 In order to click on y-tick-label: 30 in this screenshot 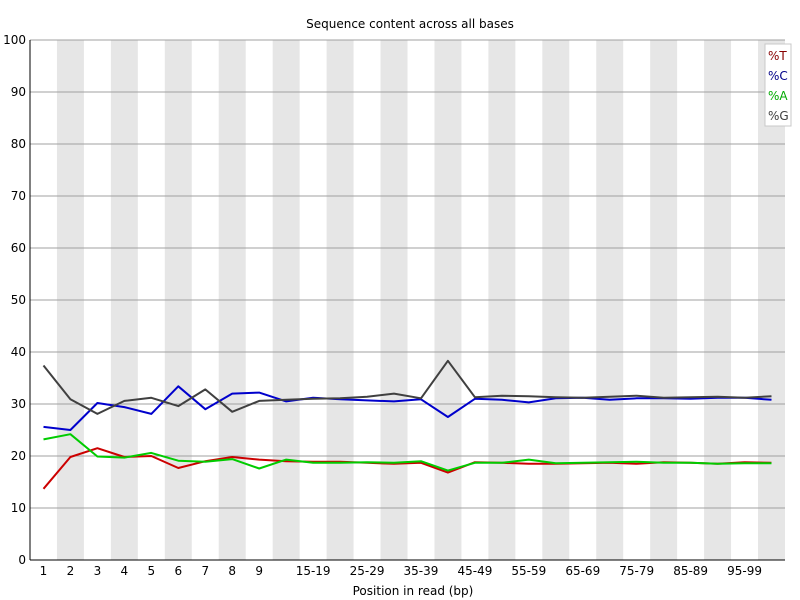, I will do `click(18, 404)`.